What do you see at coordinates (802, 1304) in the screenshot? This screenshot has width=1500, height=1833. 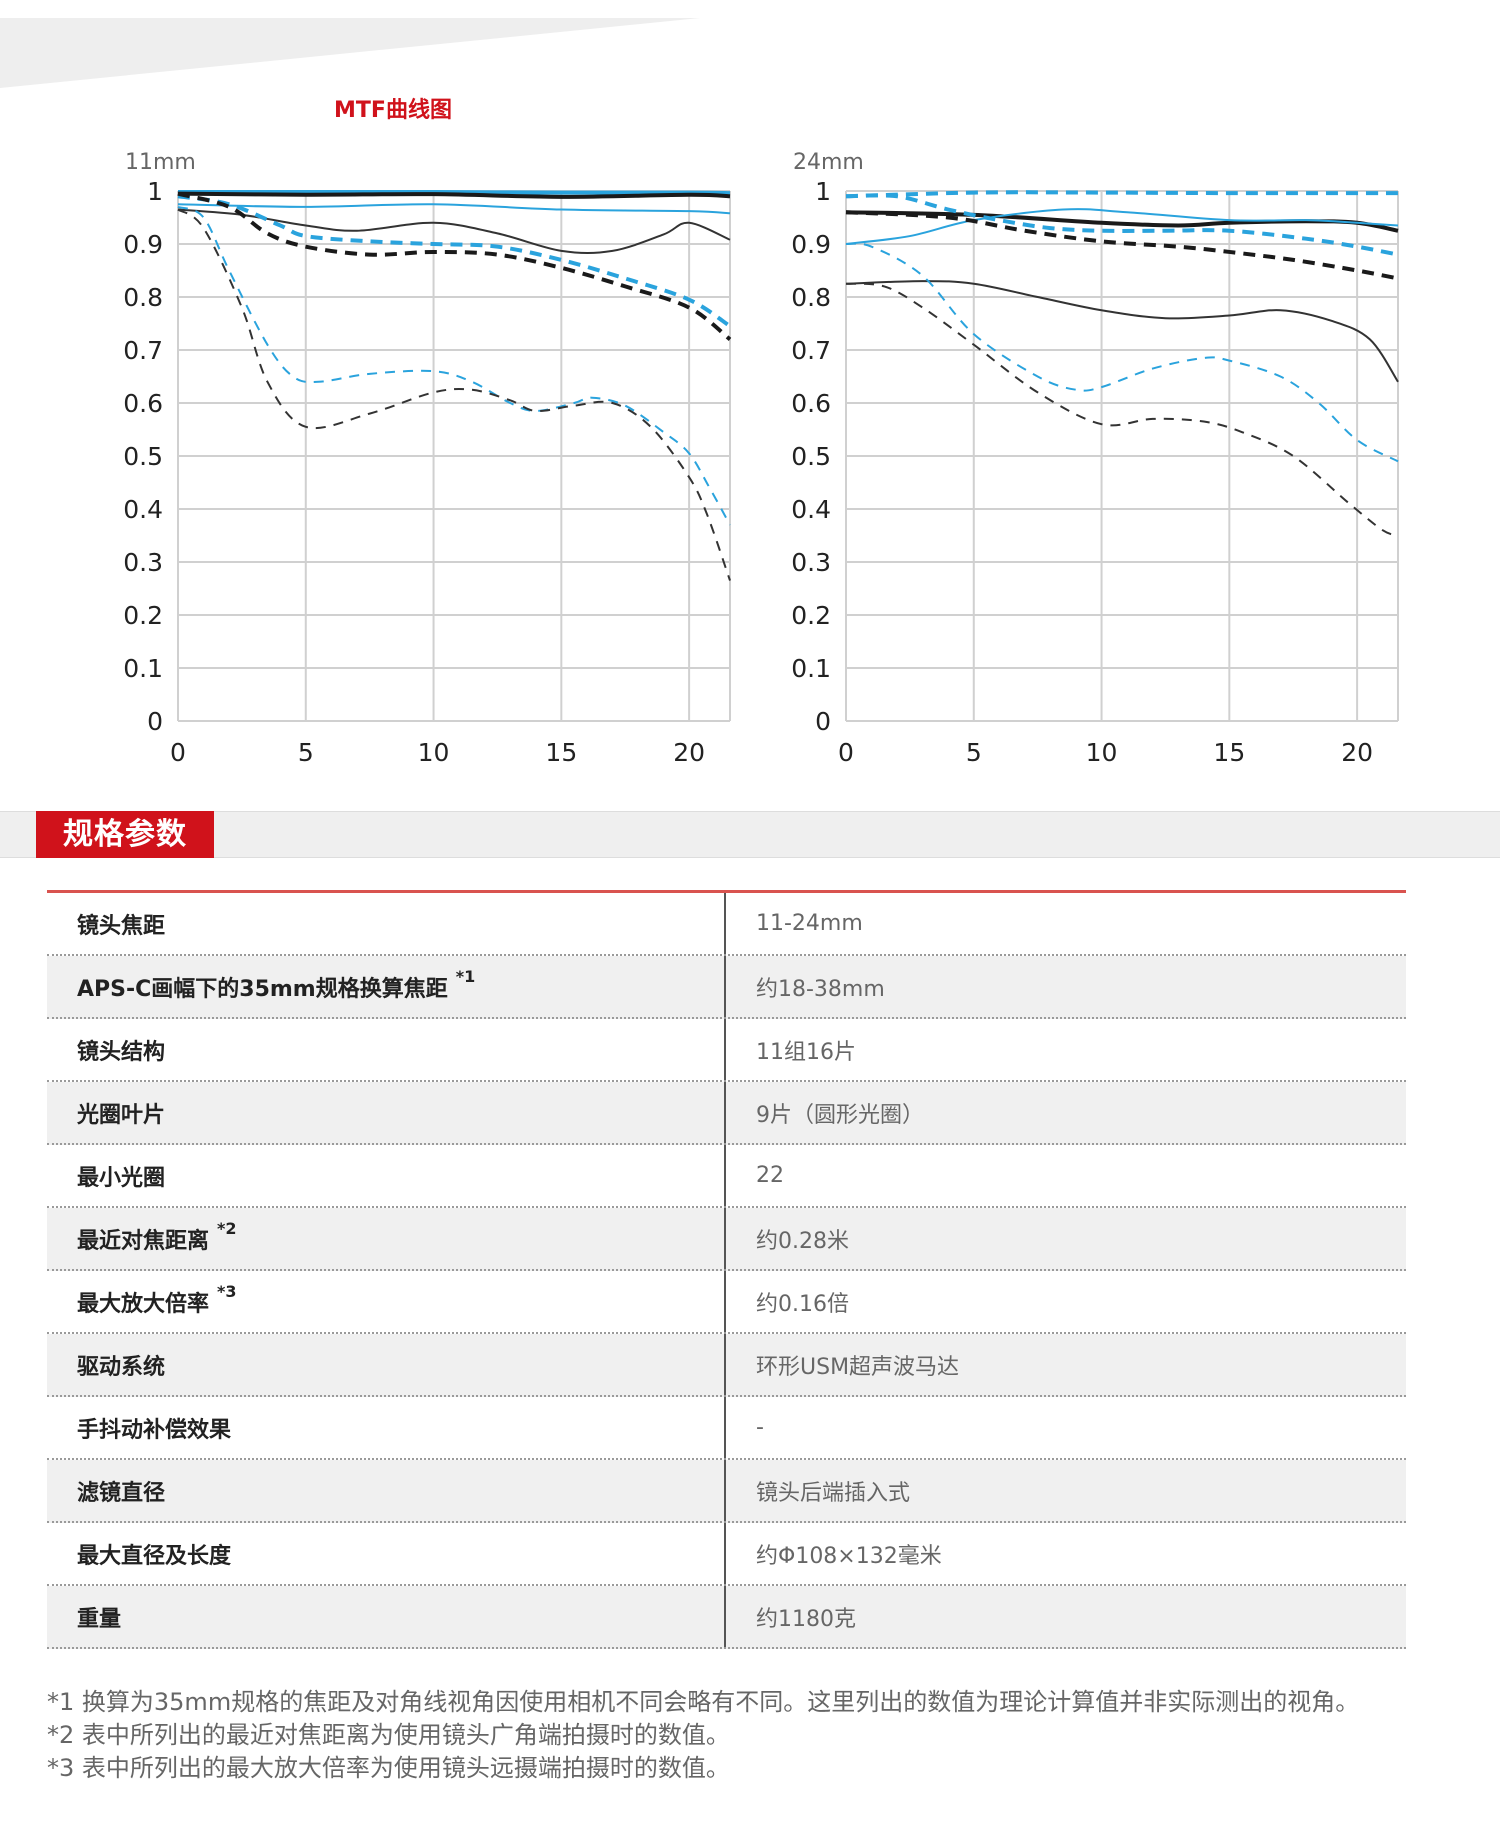 I see `spec-value: 约0.16倍` at bounding box center [802, 1304].